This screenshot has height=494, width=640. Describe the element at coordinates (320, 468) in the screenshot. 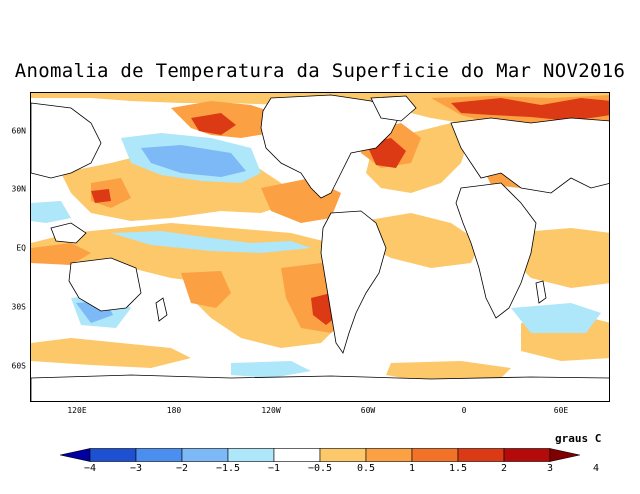

I see `colorbar-tick-label: −0.5` at that location.